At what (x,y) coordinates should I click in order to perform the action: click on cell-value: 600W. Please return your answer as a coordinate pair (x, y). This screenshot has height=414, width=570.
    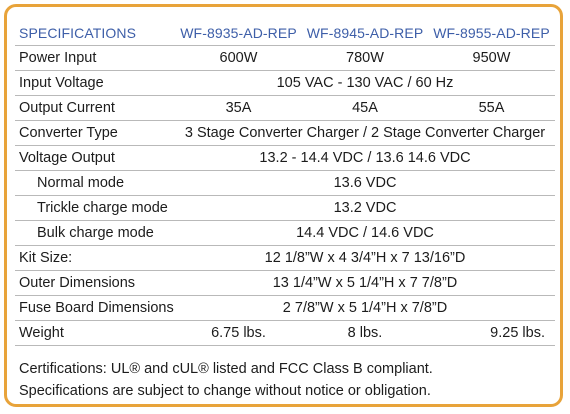
    Looking at the image, I should click on (238, 58).